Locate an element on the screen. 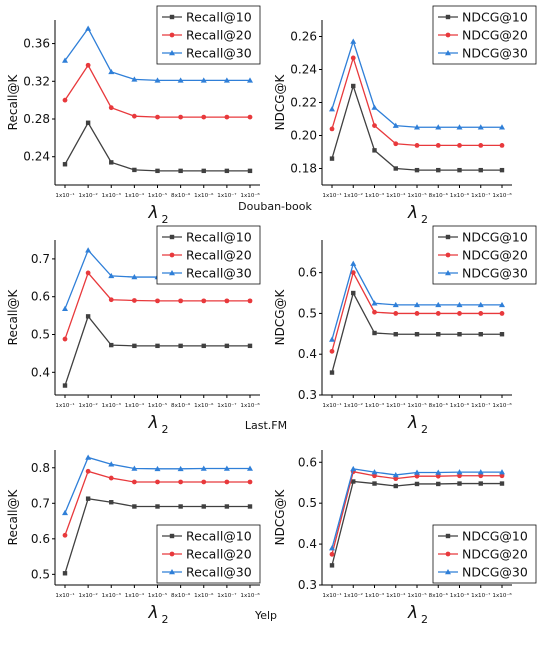 This screenshot has height=645, width=550. y-tick-label: 0.18 is located at coordinates (303, 169).